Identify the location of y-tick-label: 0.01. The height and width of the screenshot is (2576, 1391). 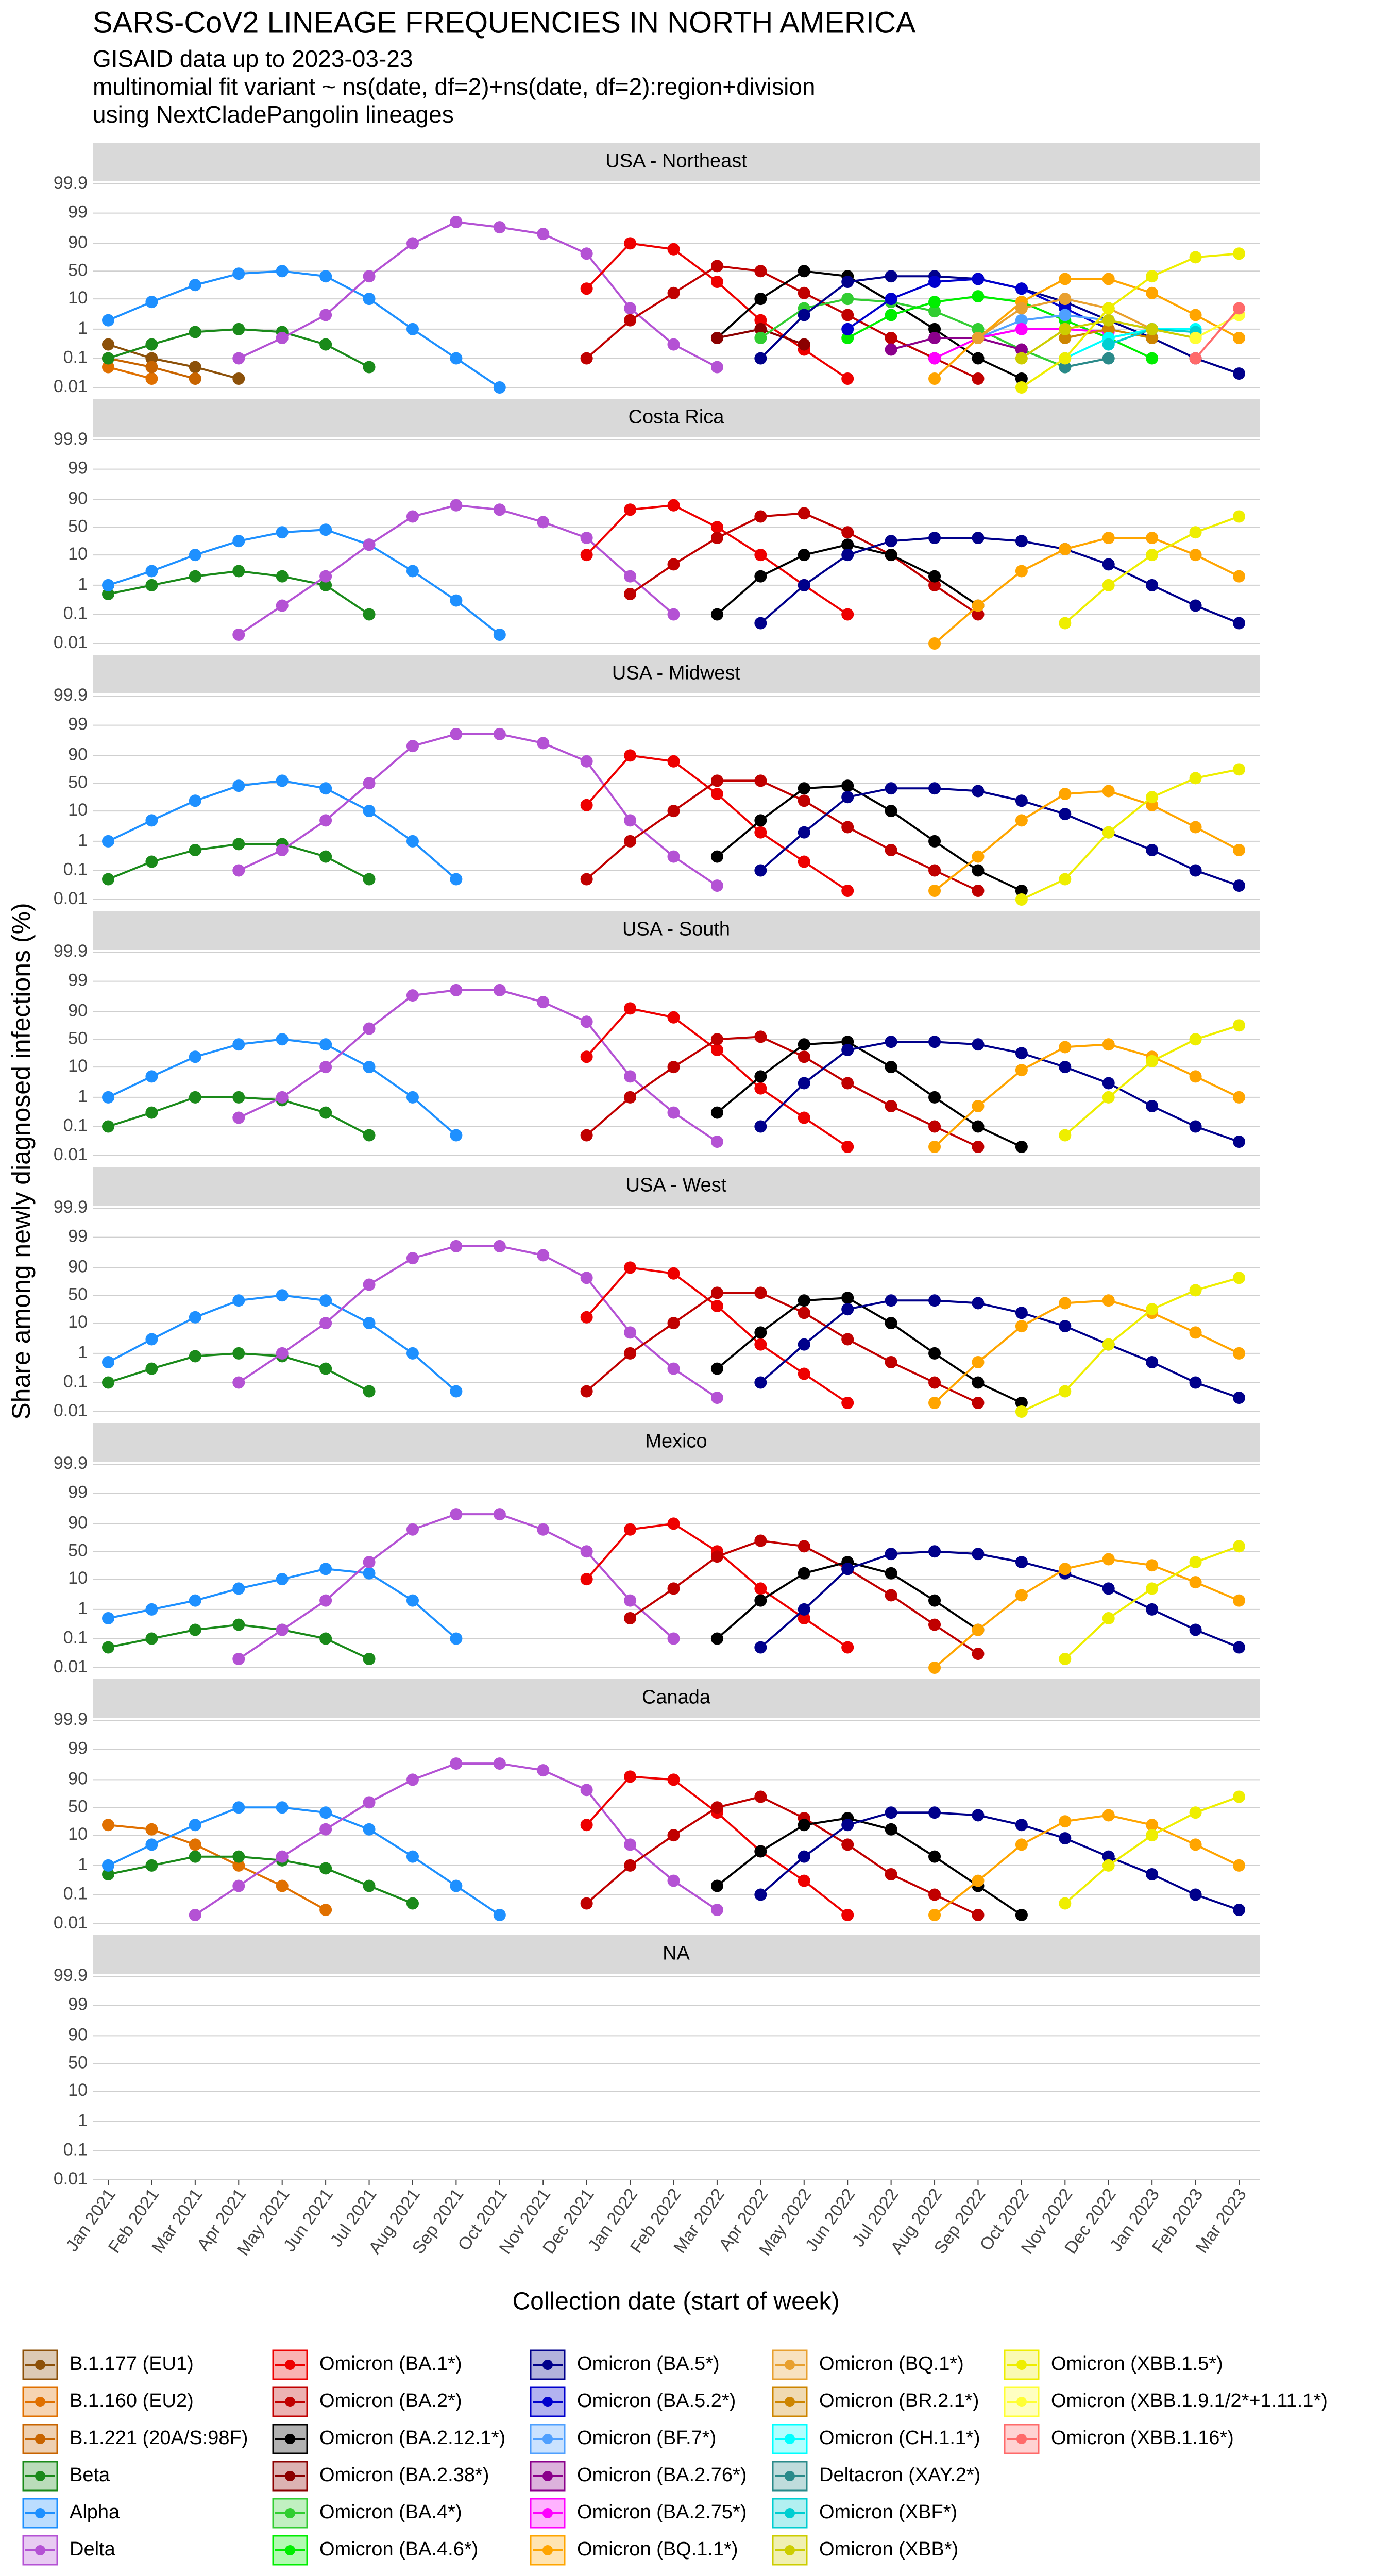
(71, 898).